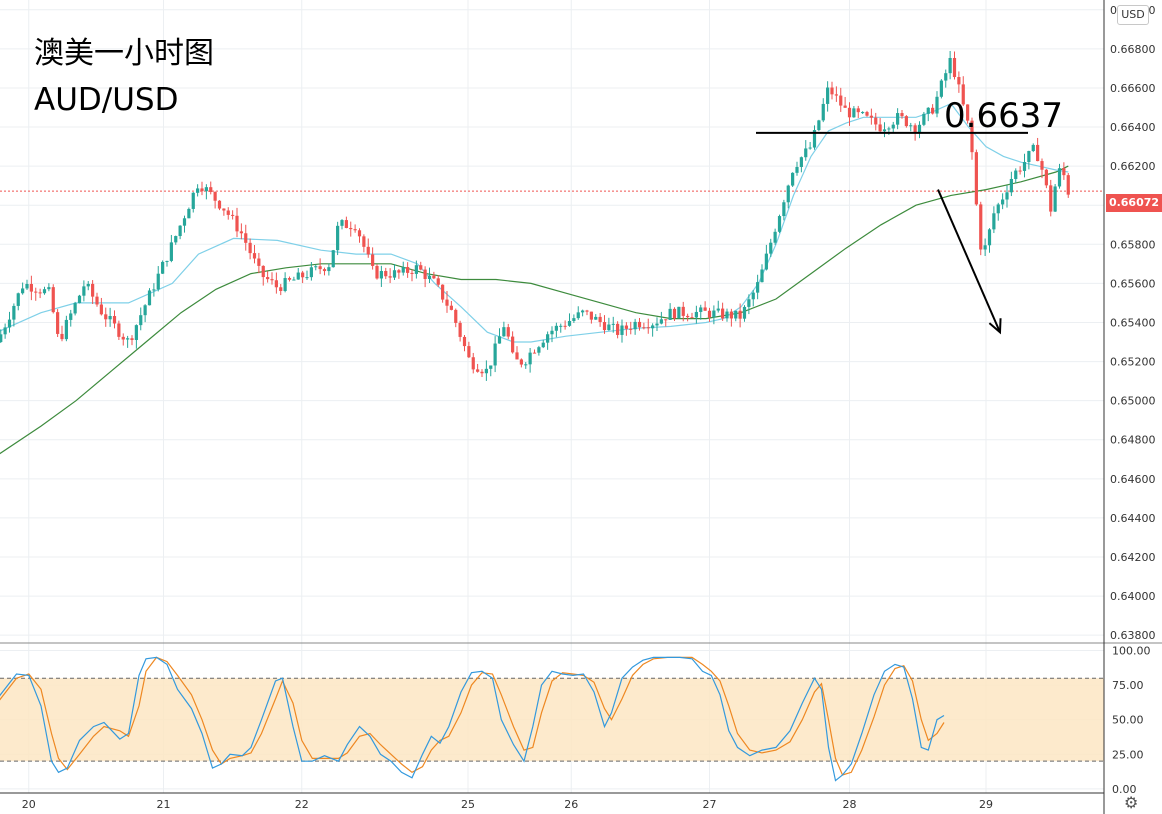 The image size is (1162, 814). Describe the element at coordinates (552, 720) in the screenshot. I see `oscillator-band` at that location.